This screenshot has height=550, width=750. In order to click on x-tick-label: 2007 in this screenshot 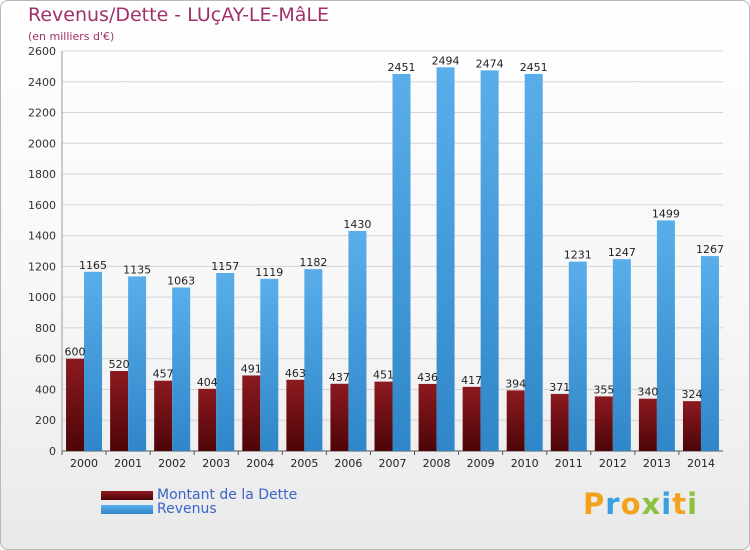, I will do `click(393, 463)`.